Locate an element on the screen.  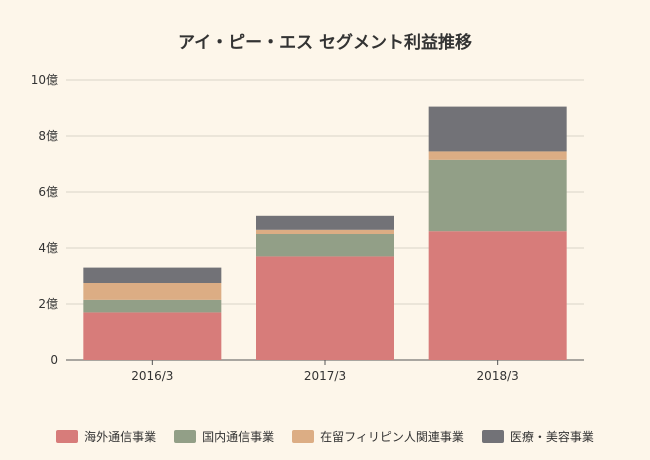
legend-label: 在留フィリピン人関連事業 is located at coordinates (392, 437).